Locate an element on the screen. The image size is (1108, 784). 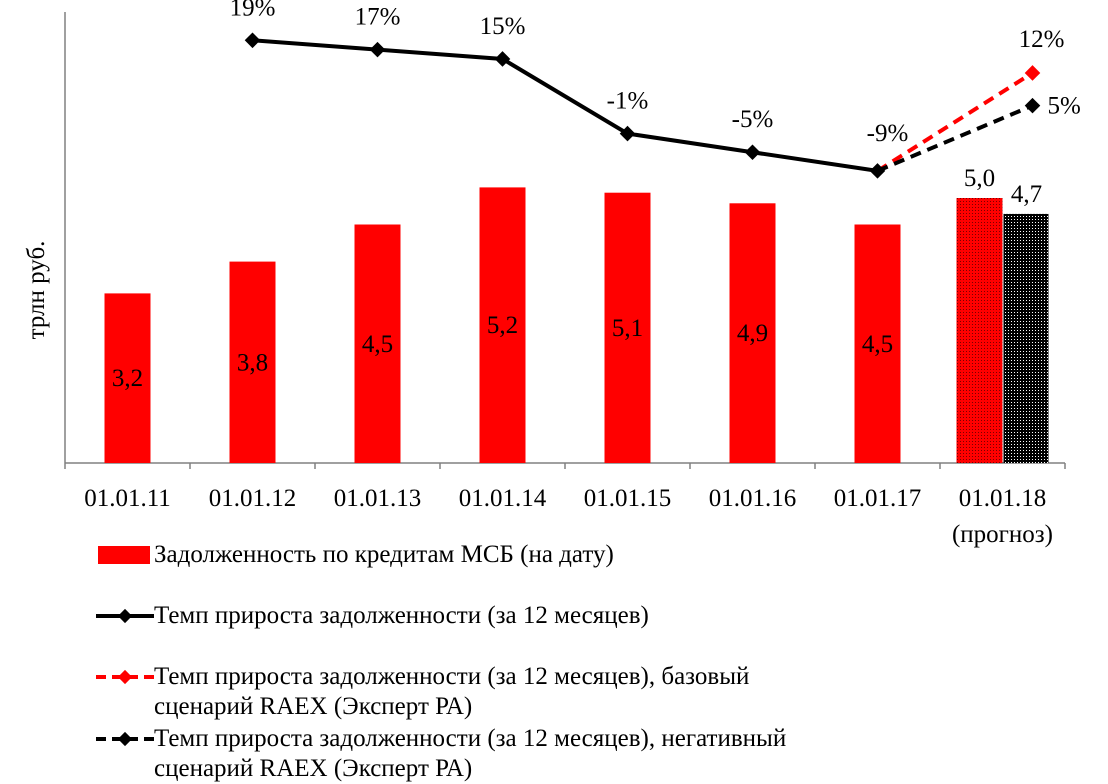
x-tick-label: (прогноз) is located at coordinates (1002, 534).